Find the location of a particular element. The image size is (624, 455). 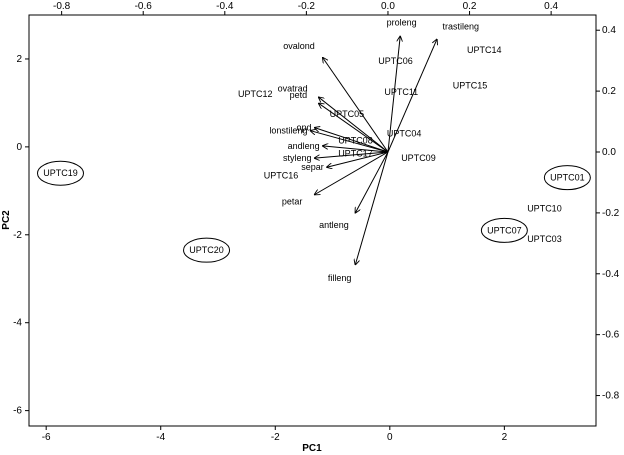

loading-label: ovalond is located at coordinates (299, 46).